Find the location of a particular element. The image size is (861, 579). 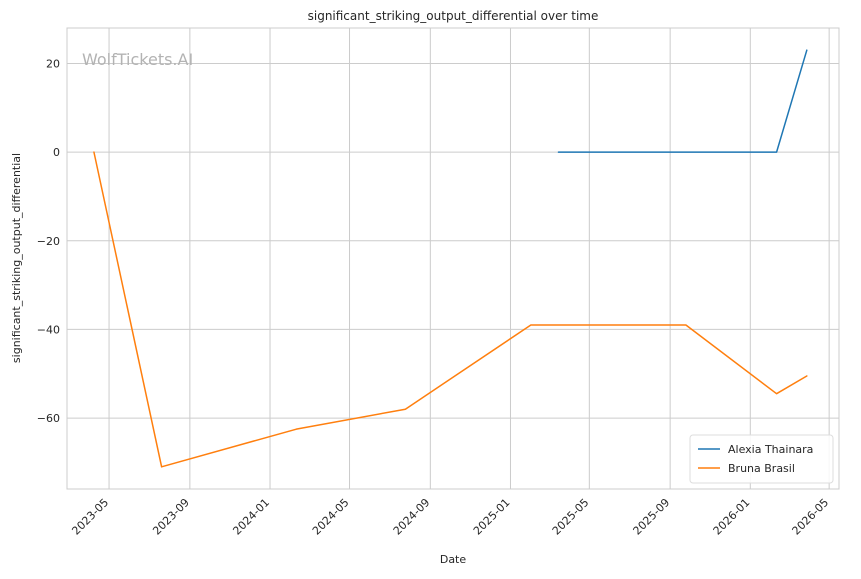

y-tick-label: −60 is located at coordinates (48, 418).